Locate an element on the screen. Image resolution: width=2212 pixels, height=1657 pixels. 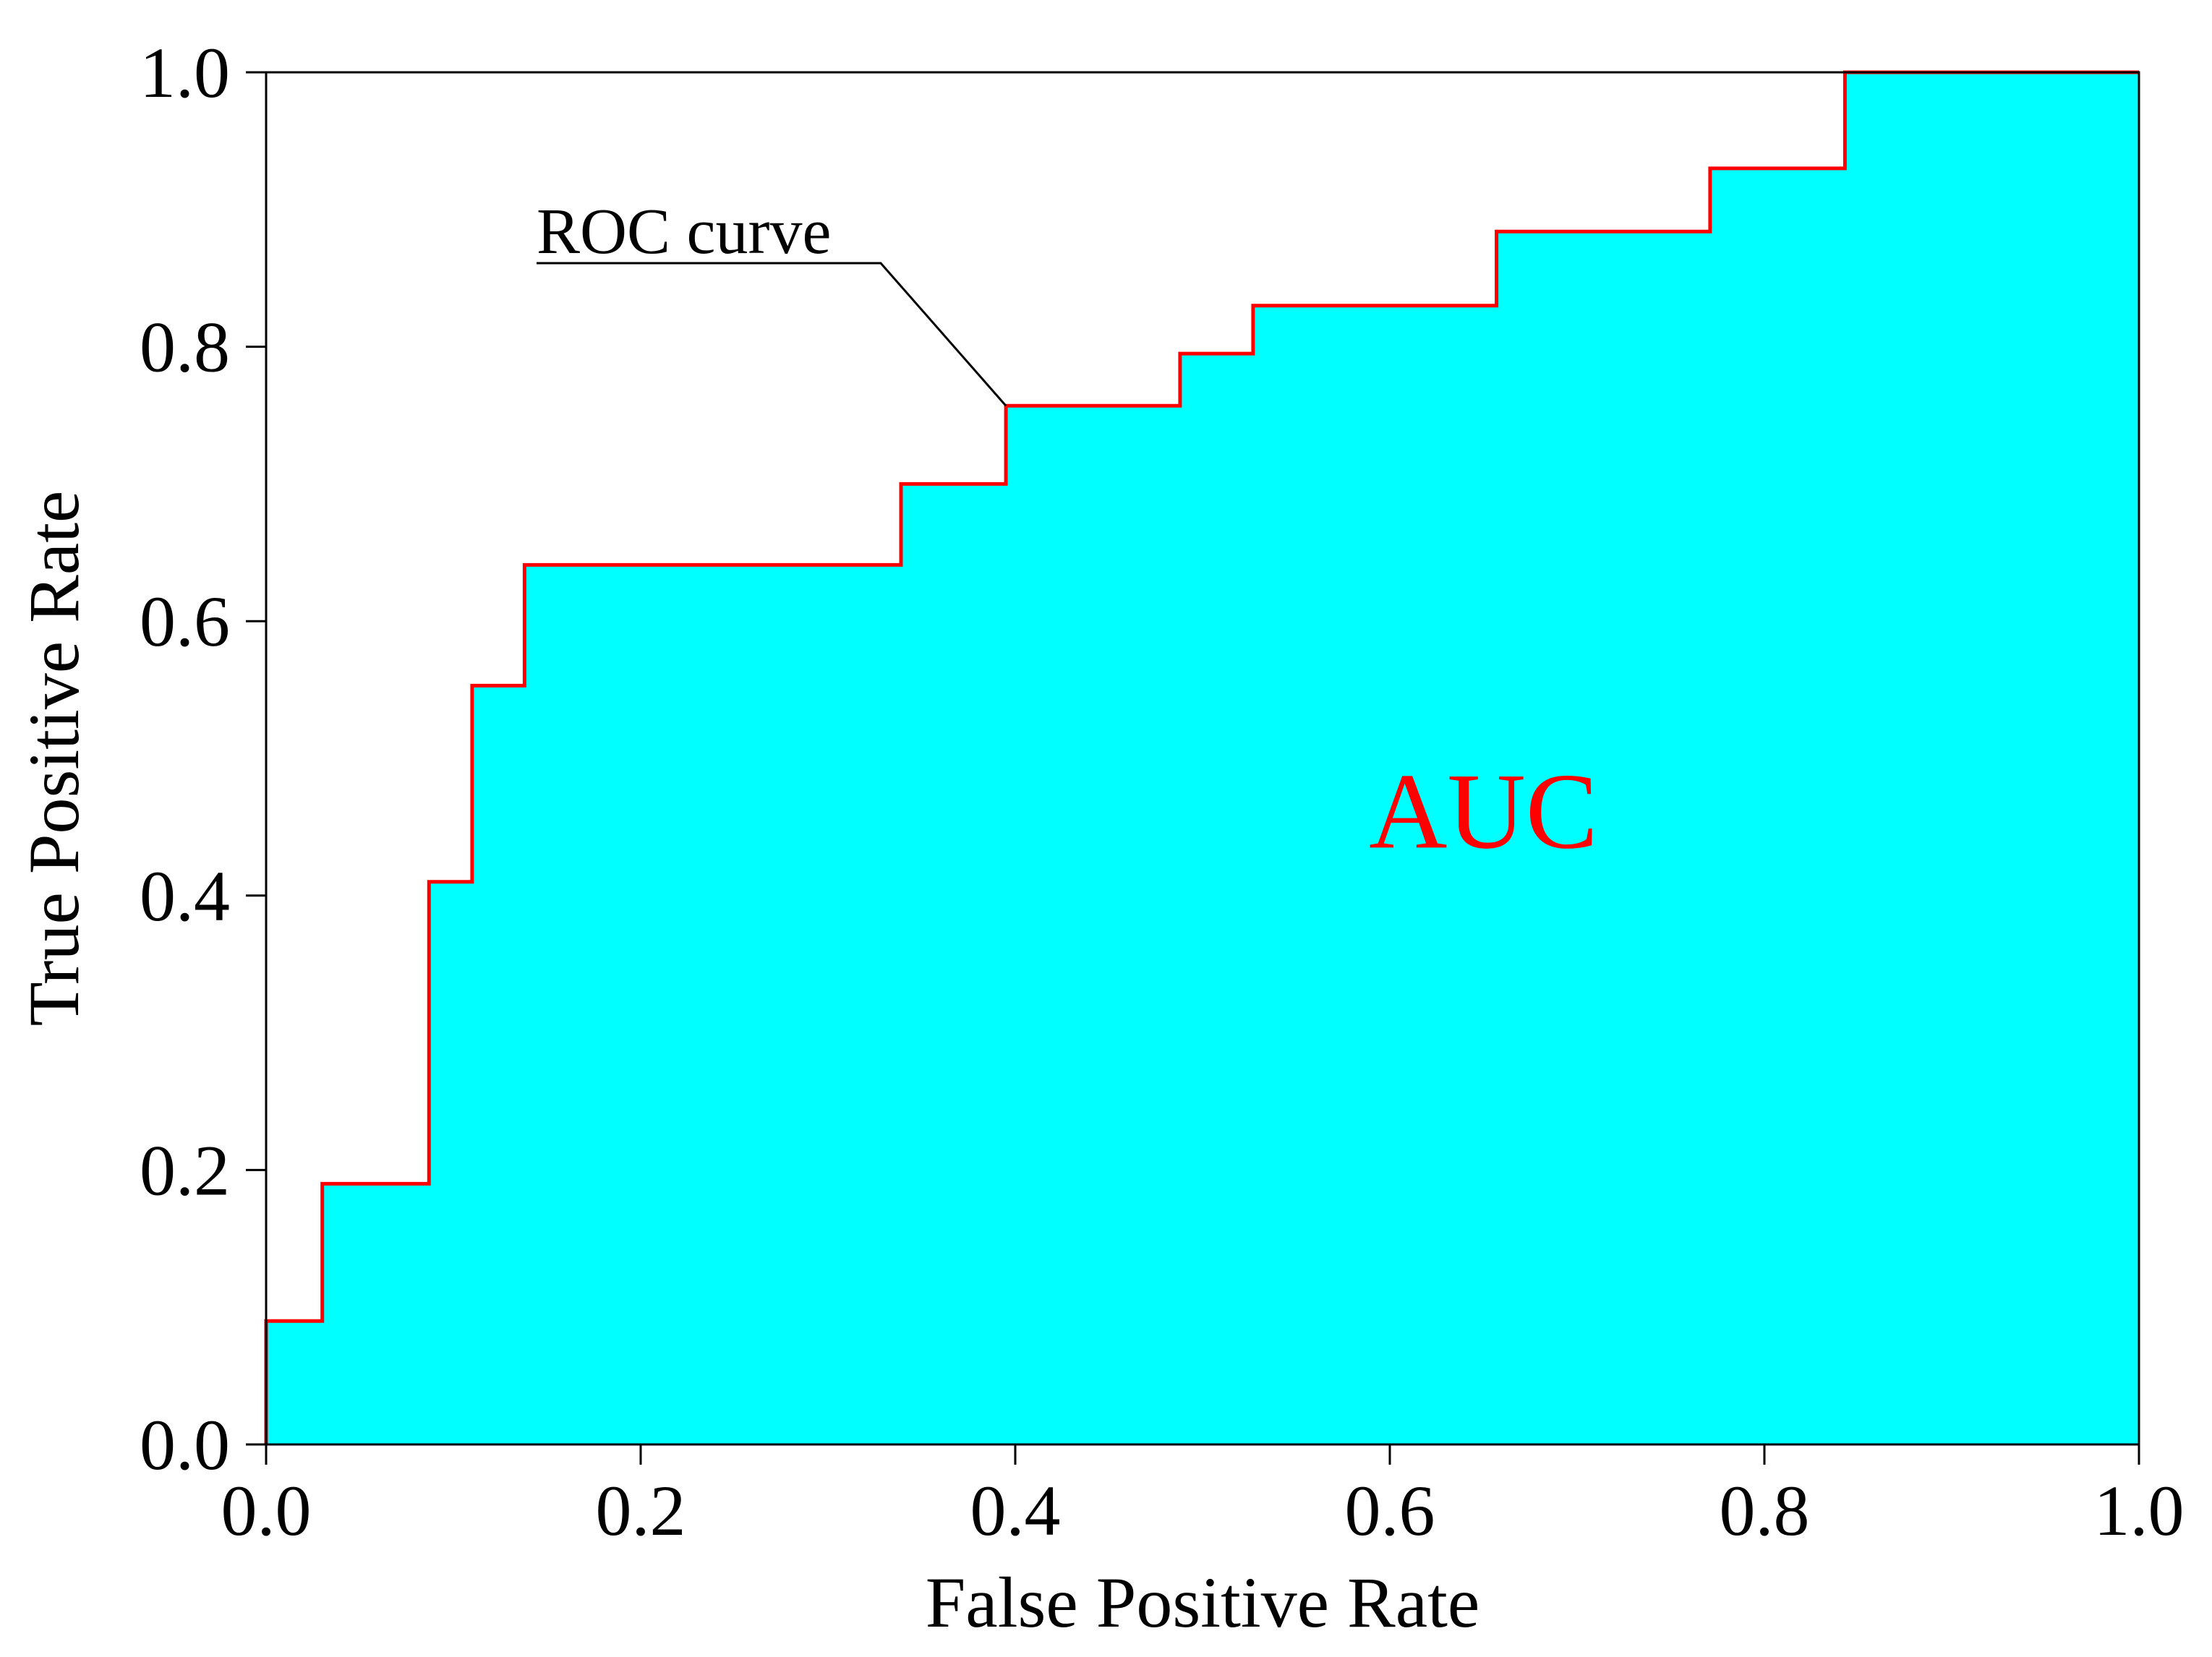
y-tick-label: 0.6 is located at coordinates (185, 621).